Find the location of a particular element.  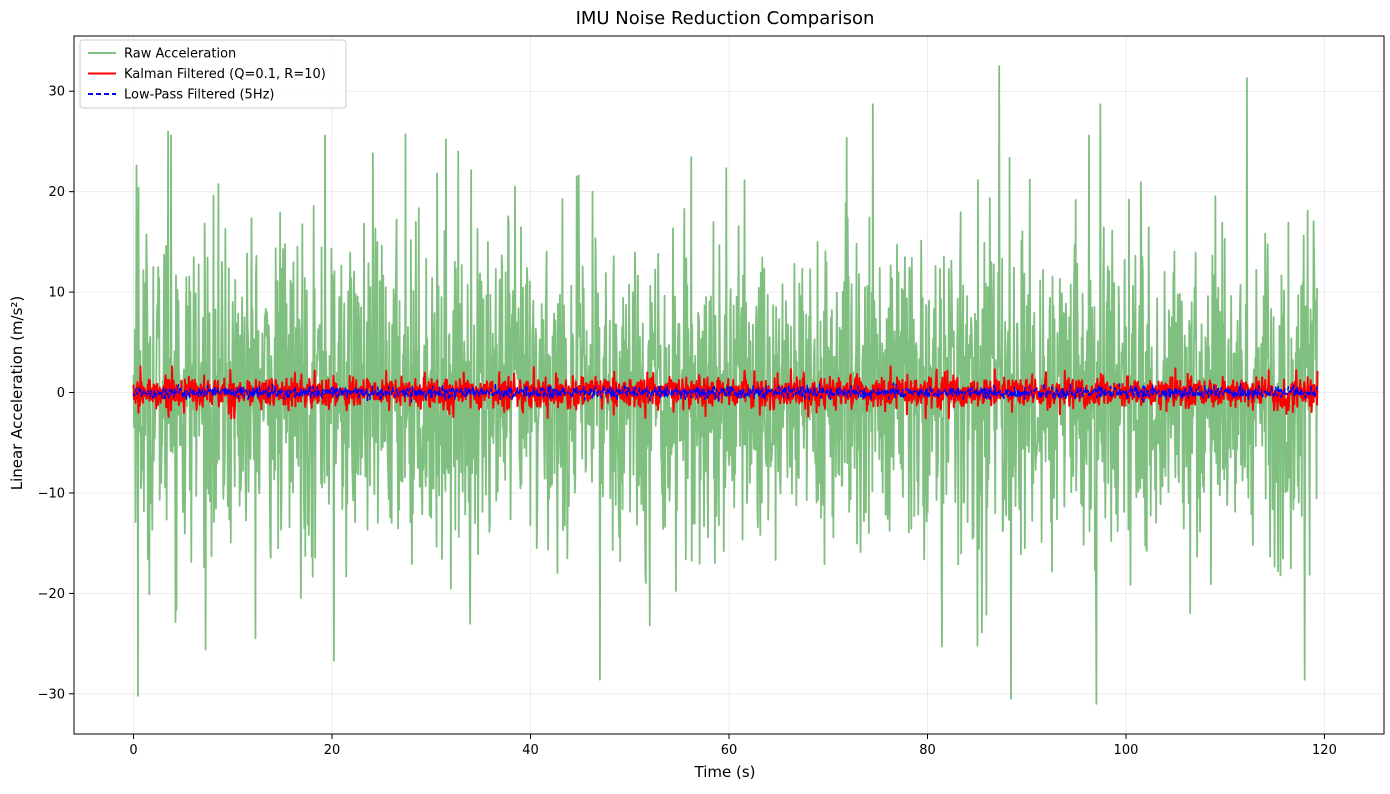

x-tick-label: 40 is located at coordinates (530, 750).